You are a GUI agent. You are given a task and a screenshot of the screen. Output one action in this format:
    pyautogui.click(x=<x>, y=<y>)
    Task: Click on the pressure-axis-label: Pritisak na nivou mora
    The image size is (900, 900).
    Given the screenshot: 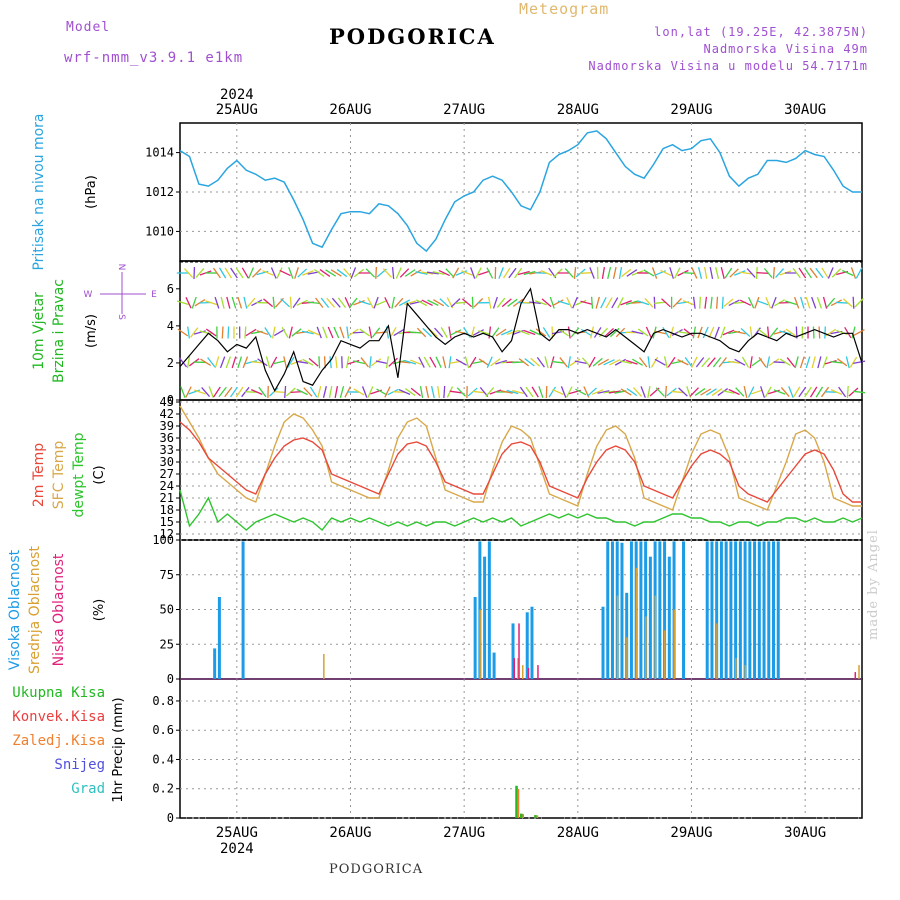 What is the action you would take?
    pyautogui.click(x=39, y=191)
    